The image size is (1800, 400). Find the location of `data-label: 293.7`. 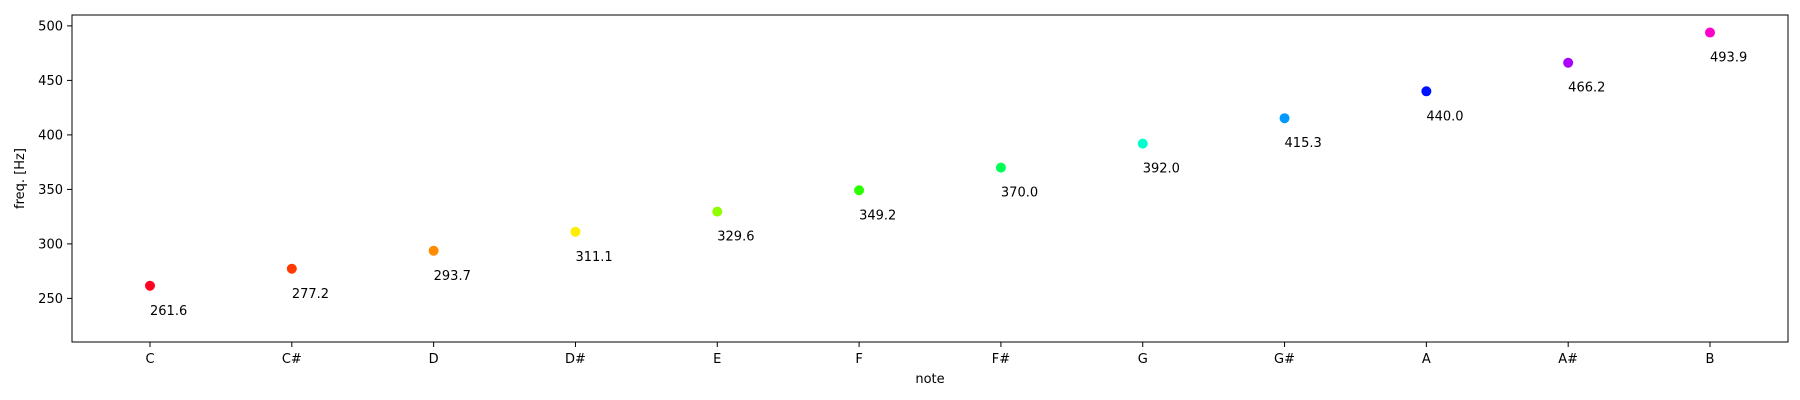

data-label: 293.7 is located at coordinates (452, 276).